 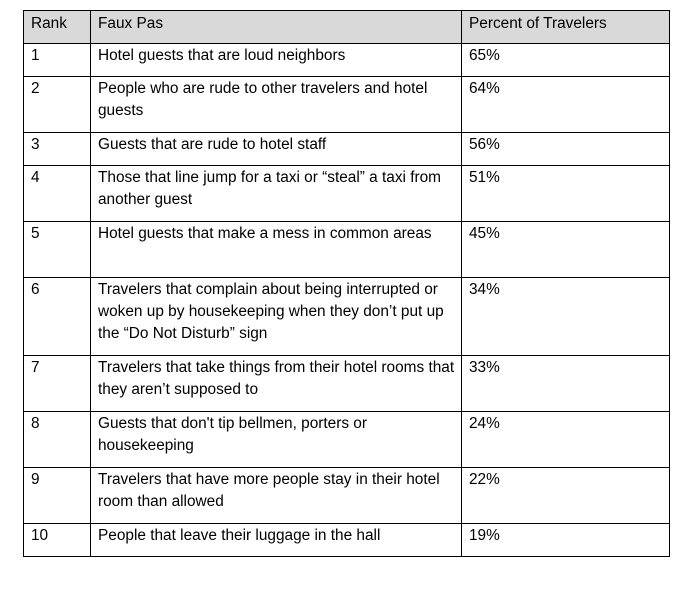 I want to click on faux-pas-cell: Hotel guests that are loud neighbors, so click(x=276, y=60).